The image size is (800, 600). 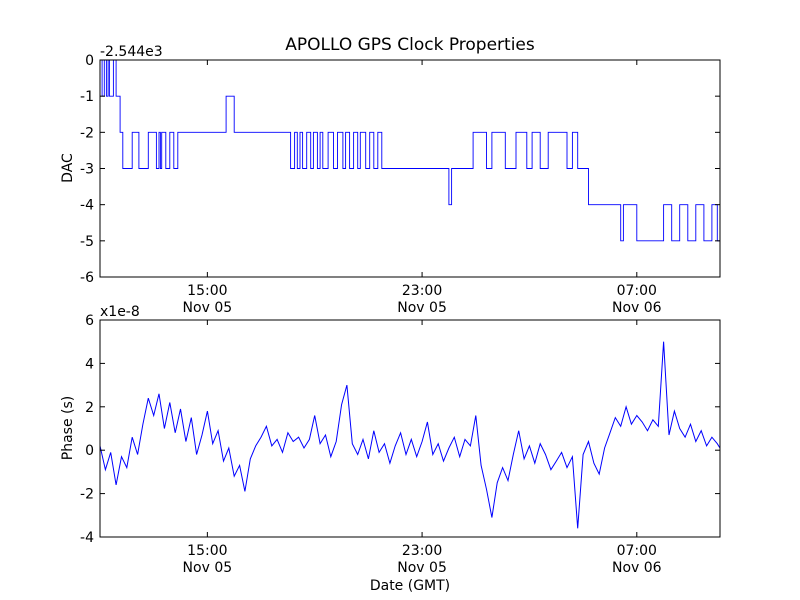 I want to click on phase-x-tick-date: Nov 06, so click(x=637, y=568).